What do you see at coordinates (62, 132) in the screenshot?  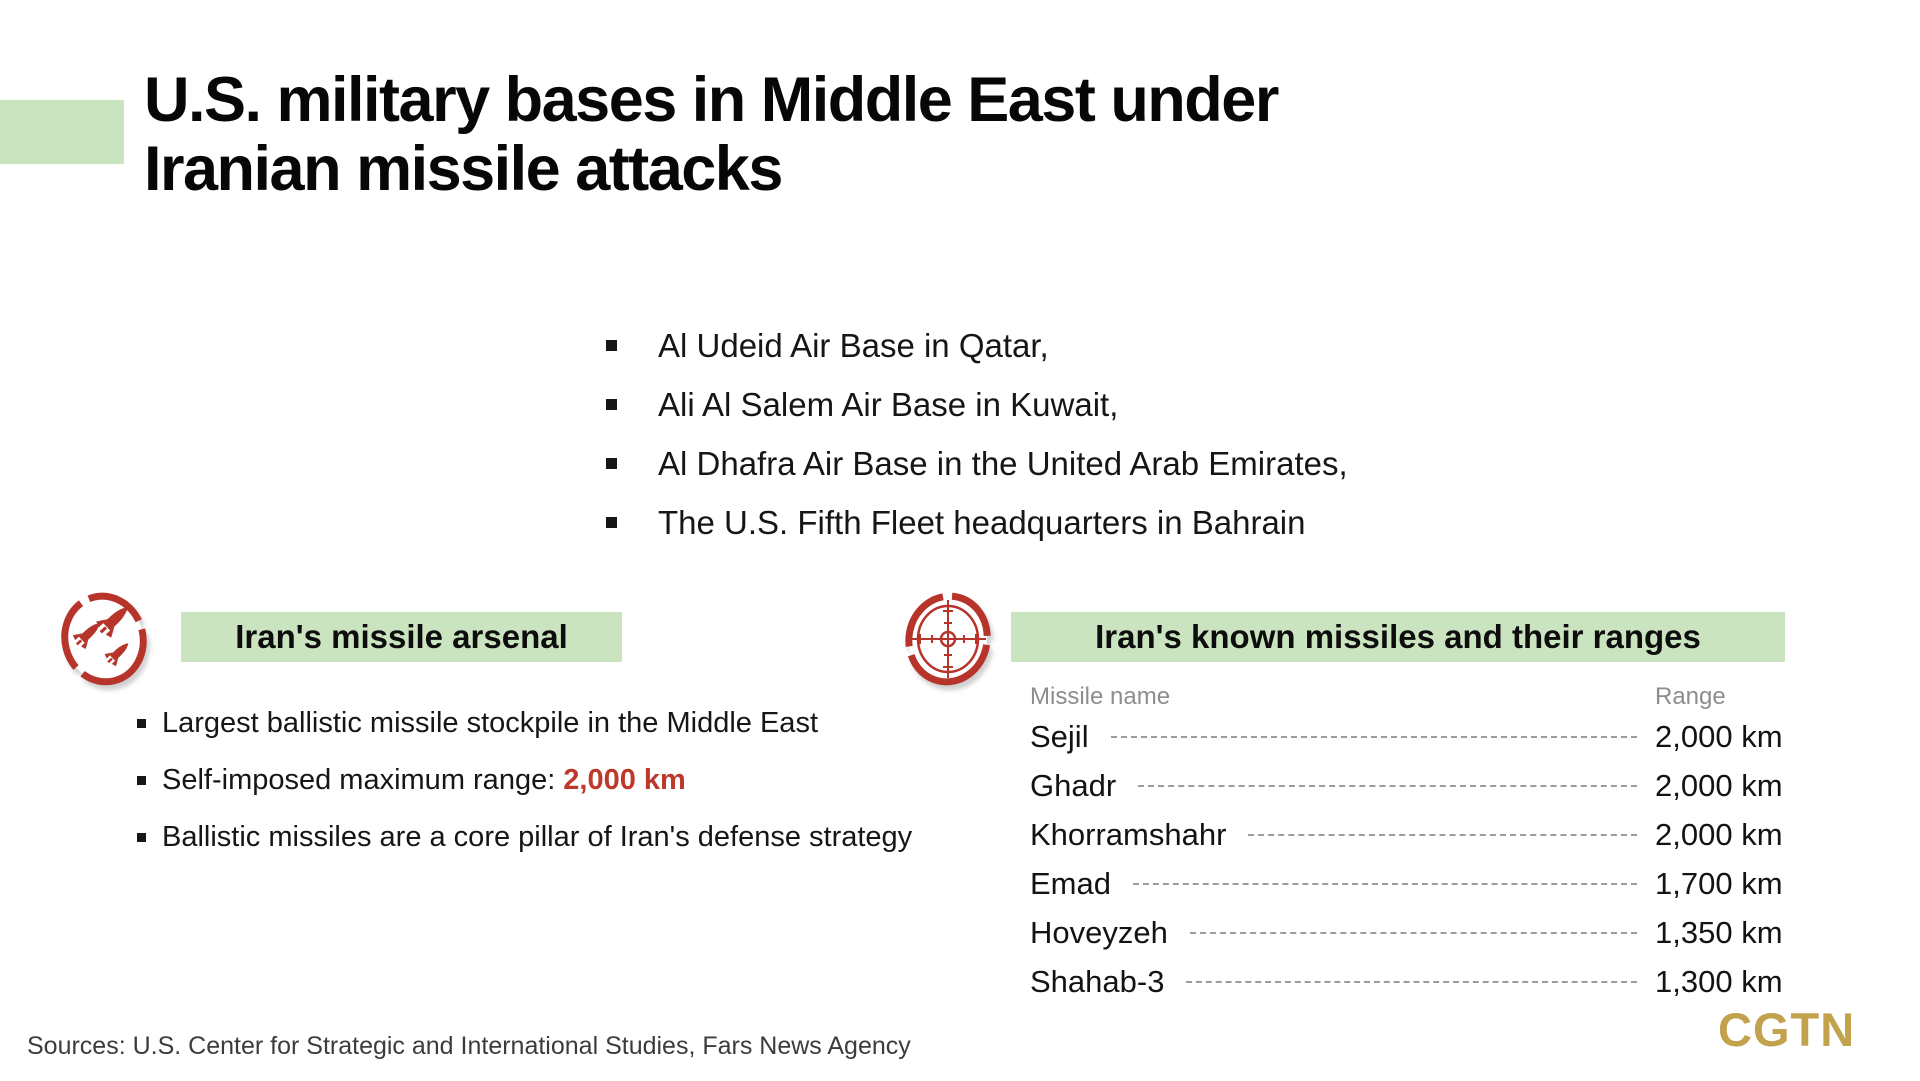 I see `title-accent-block` at bounding box center [62, 132].